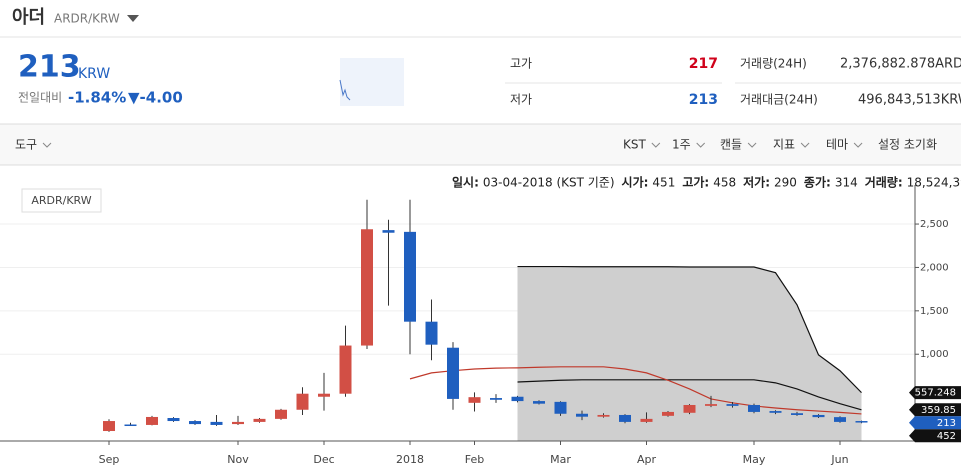 The width and height of the screenshot is (961, 473). What do you see at coordinates (521, 100) in the screenshot?
I see `low-label: 저가` at bounding box center [521, 100].